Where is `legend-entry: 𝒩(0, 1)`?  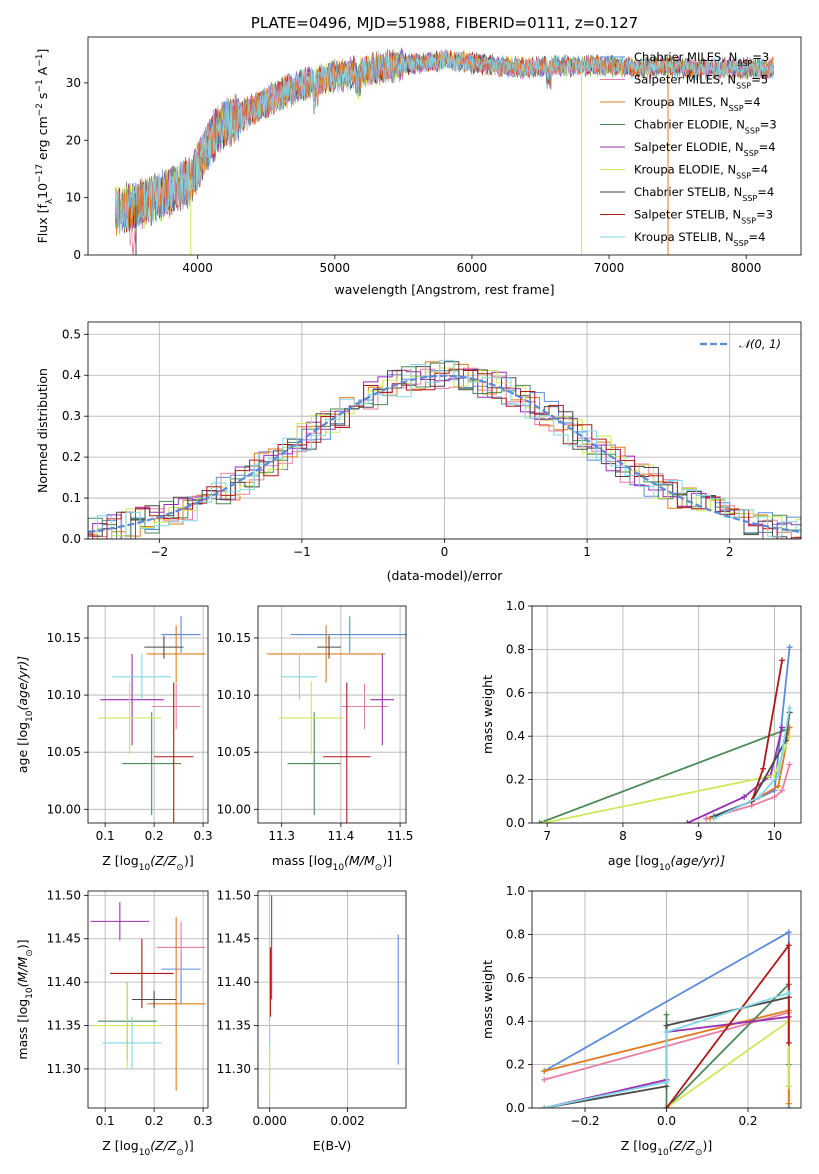
legend-entry: 𝒩(0, 1) is located at coordinates (760, 344).